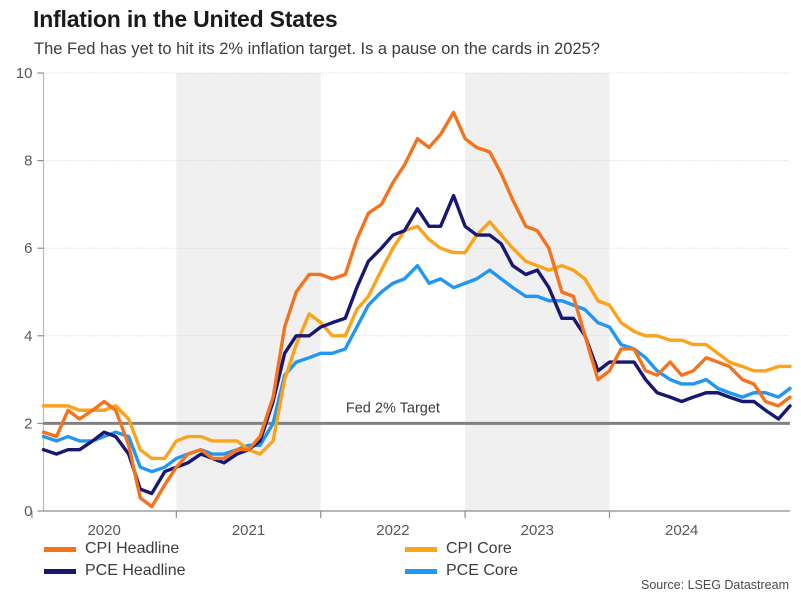 The height and width of the screenshot is (601, 801). Describe the element at coordinates (248, 530) in the screenshot. I see `x-axis-label-2021: 2021` at that location.